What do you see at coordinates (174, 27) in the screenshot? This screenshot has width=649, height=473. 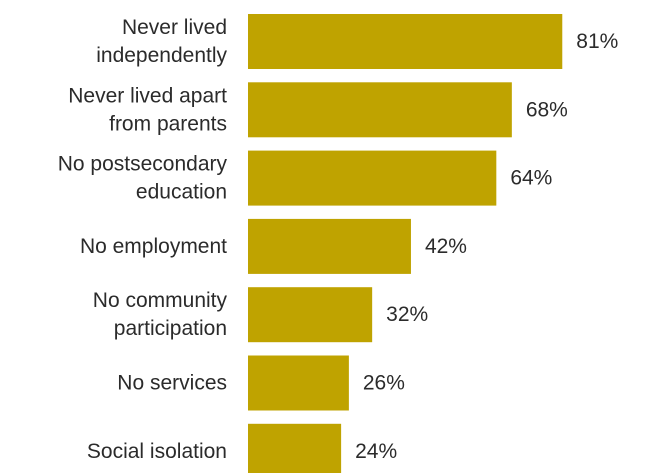 I see `category-label-0-line-0: Never lived` at bounding box center [174, 27].